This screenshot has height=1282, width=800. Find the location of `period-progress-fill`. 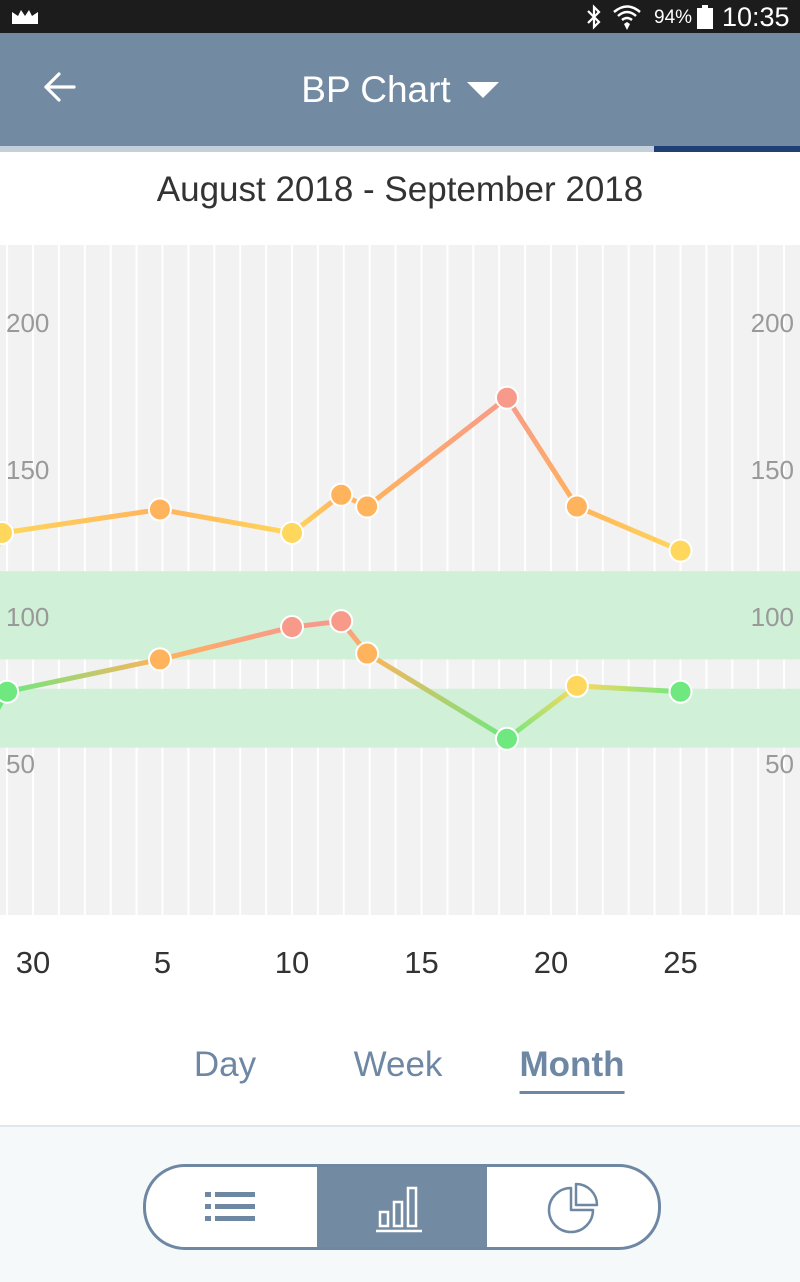

period-progress-fill is located at coordinates (727, 149).